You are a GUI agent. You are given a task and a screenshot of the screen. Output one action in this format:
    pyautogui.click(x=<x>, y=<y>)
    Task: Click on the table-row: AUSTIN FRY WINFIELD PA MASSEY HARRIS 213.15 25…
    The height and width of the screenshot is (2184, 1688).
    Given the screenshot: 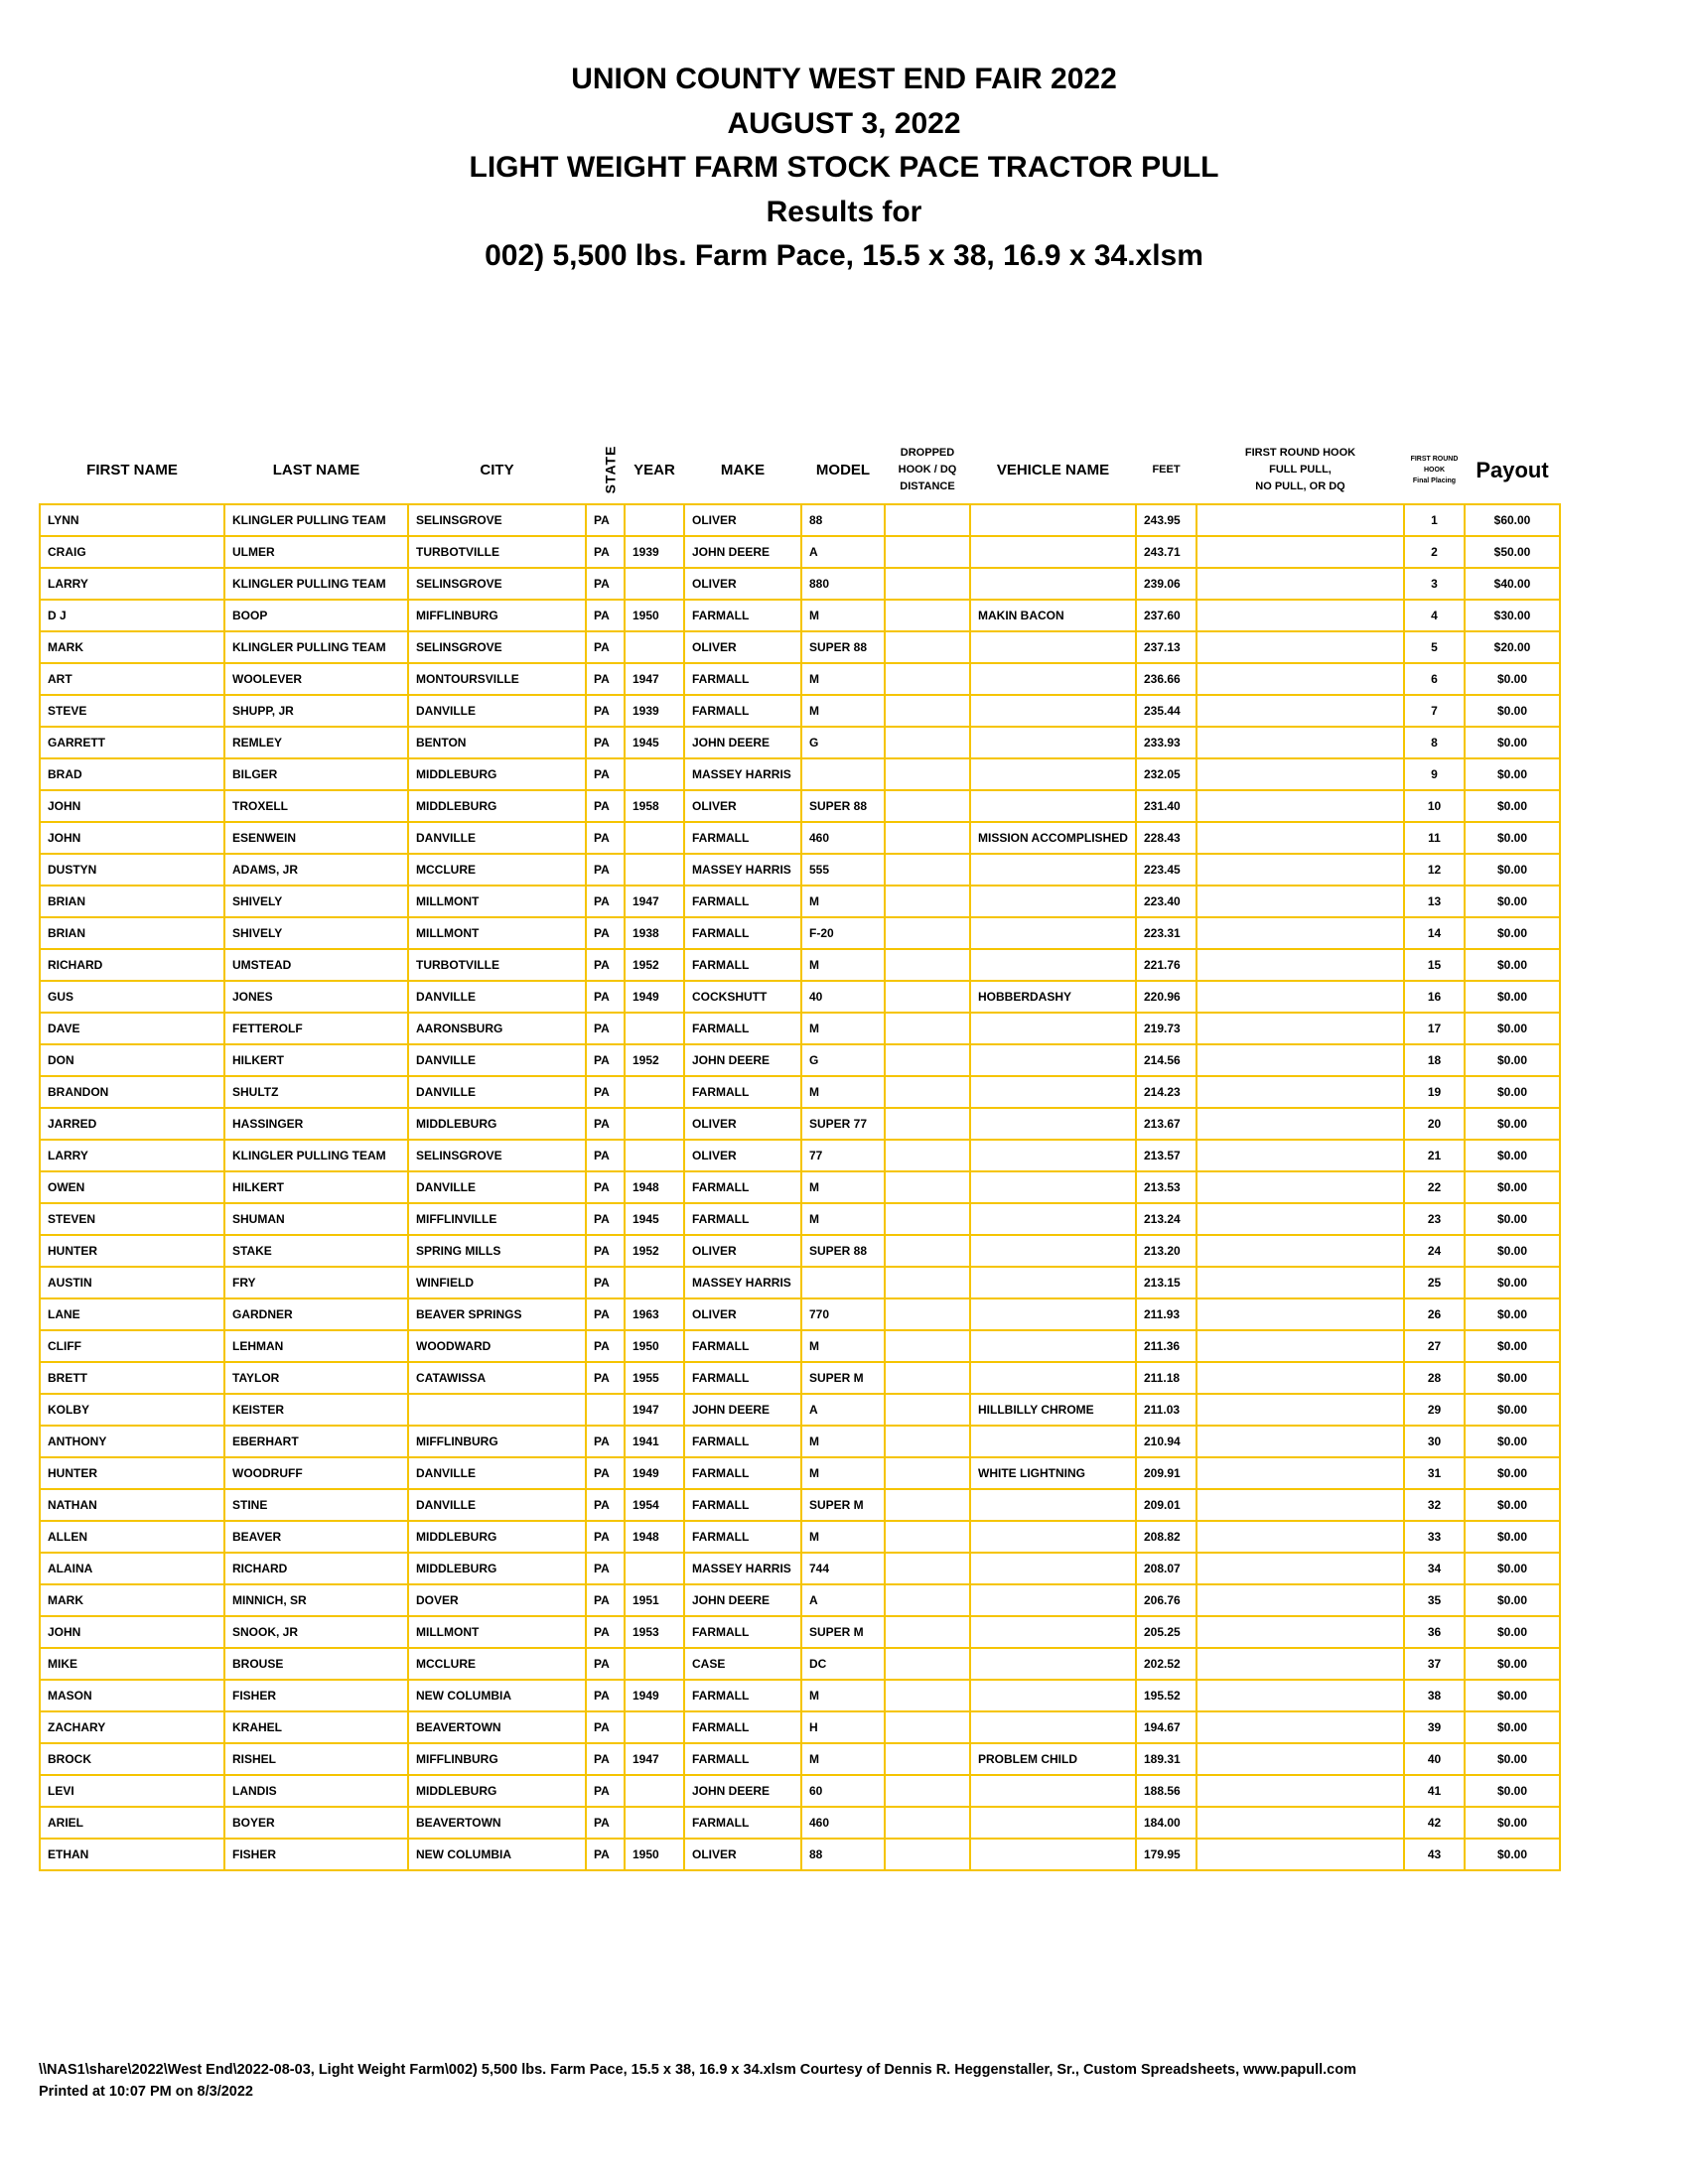 What is the action you would take?
    pyautogui.click(x=800, y=1282)
    